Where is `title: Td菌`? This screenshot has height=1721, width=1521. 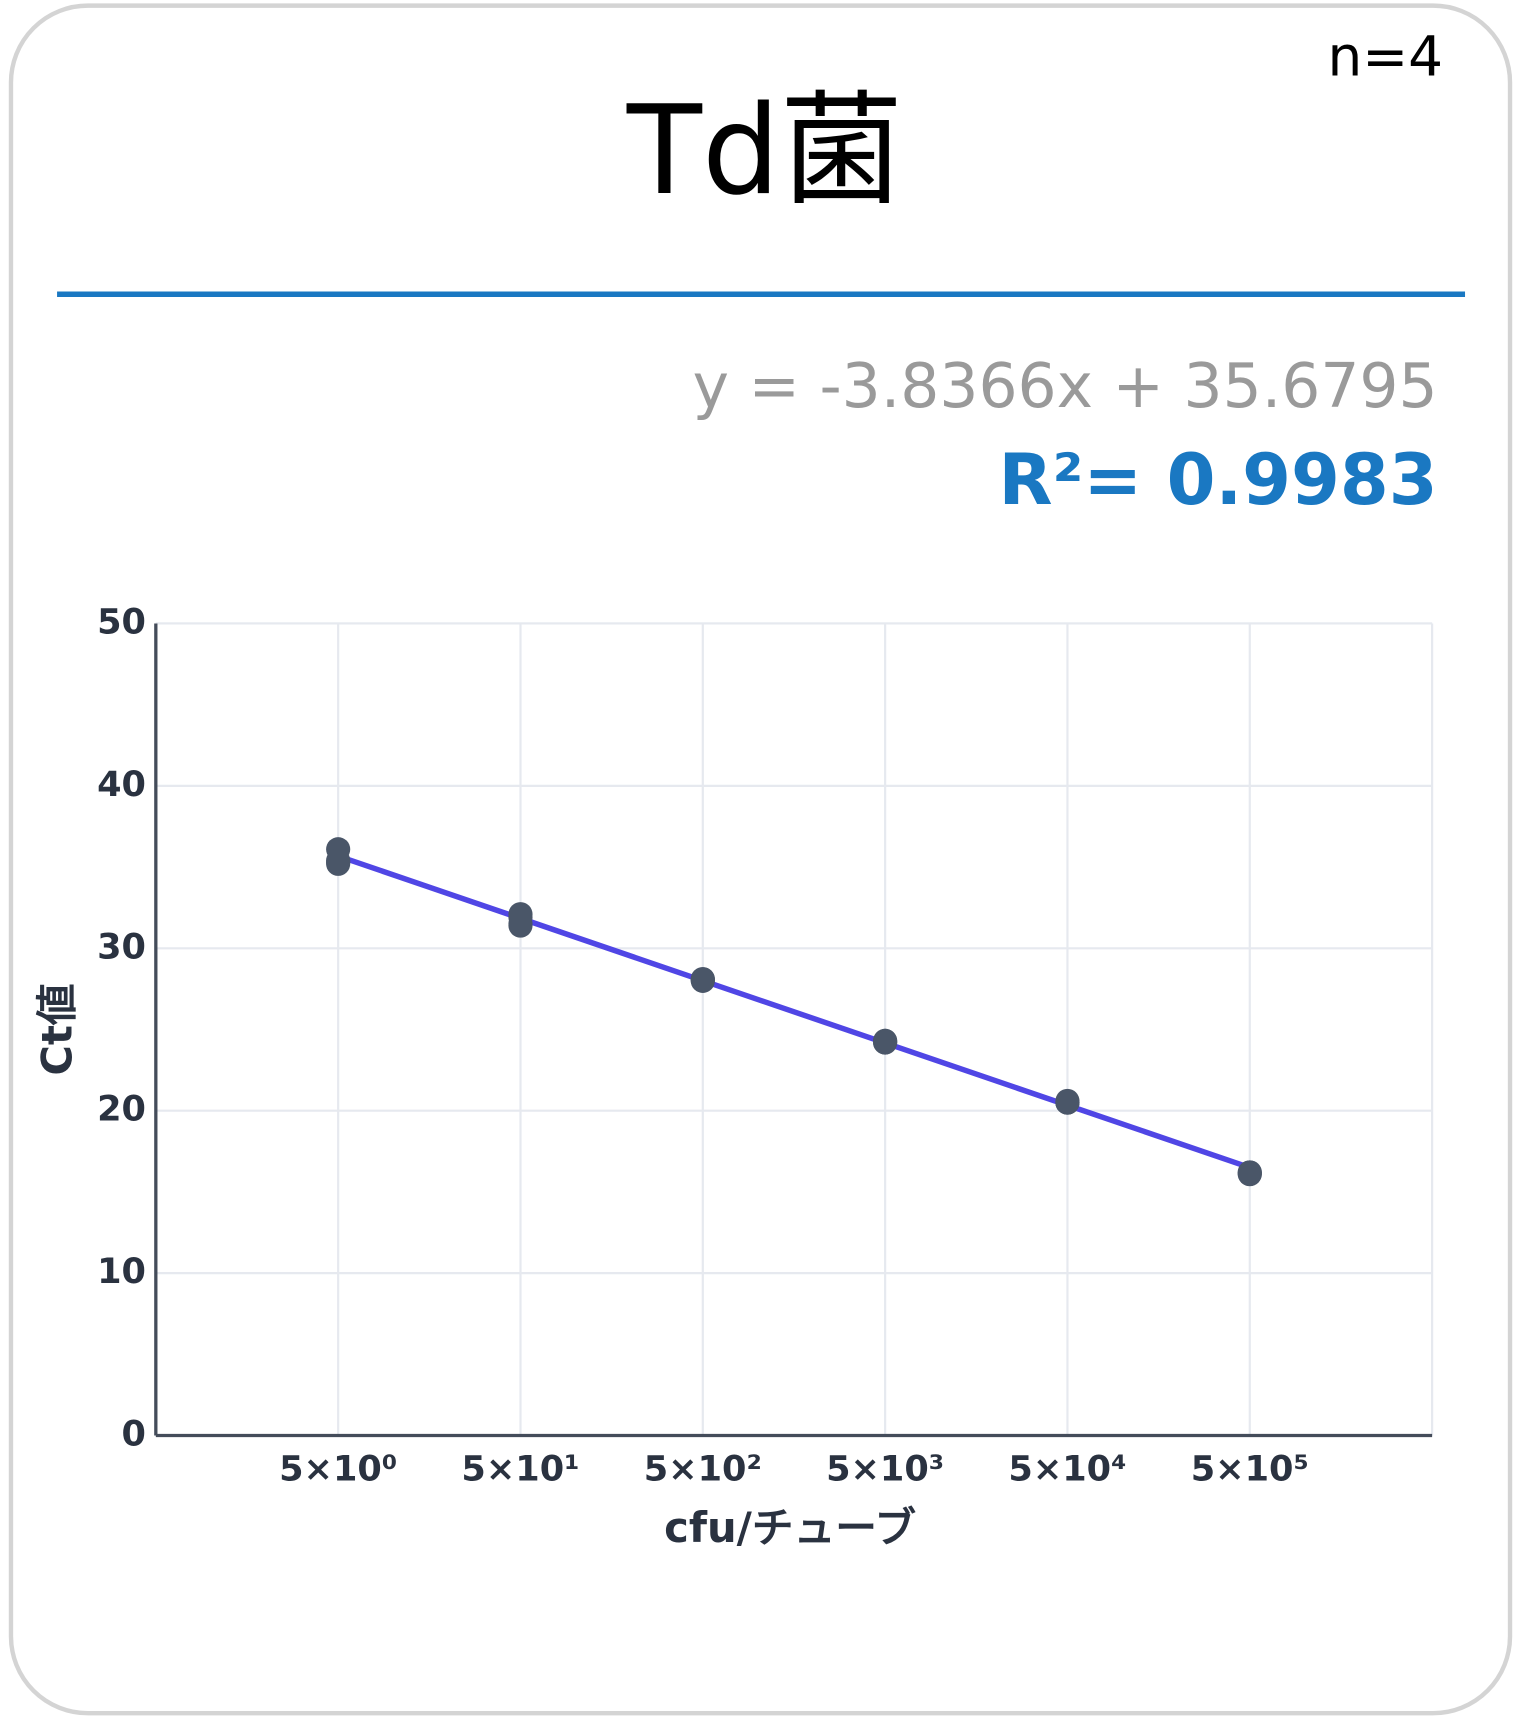 title: Td菌 is located at coordinates (764, 150).